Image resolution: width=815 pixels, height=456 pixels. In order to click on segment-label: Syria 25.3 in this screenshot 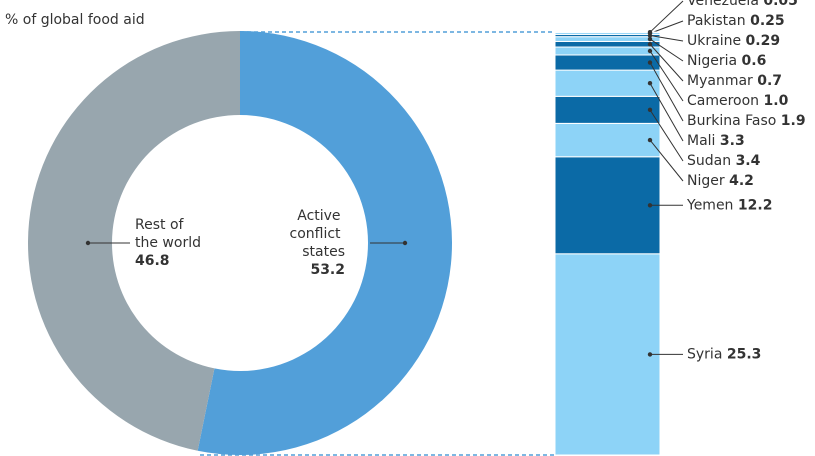, I will do `click(724, 354)`.